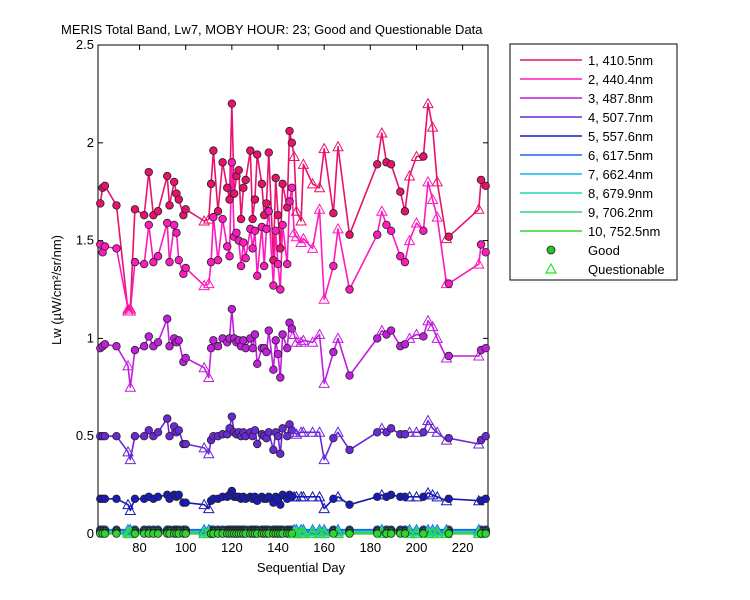 The height and width of the screenshot is (600, 750). I want to click on x-tick-label: 180, so click(370, 547).